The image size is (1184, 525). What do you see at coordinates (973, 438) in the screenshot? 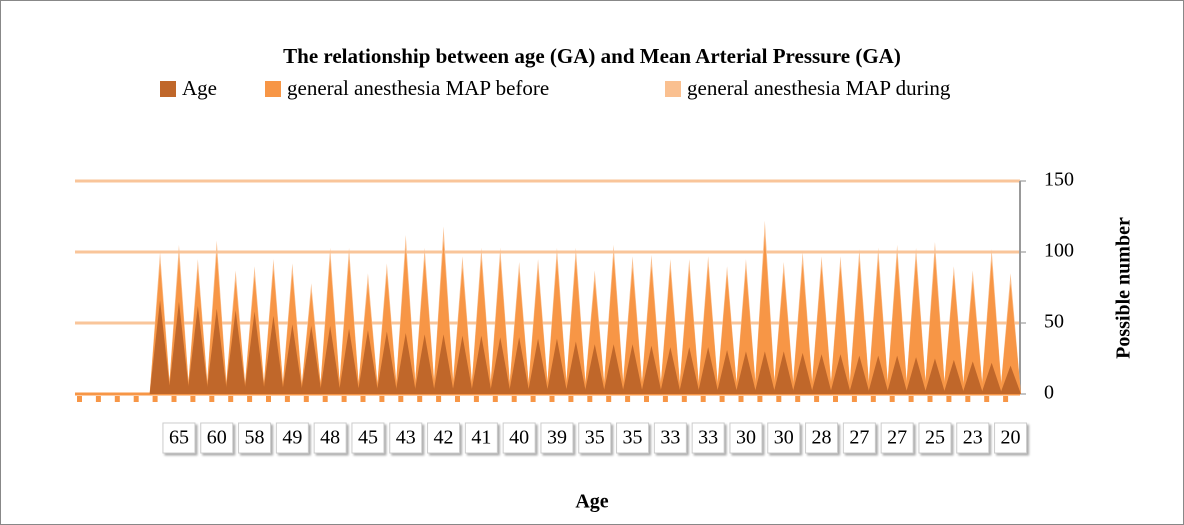
I see `x-tick-label: 23` at bounding box center [973, 438].